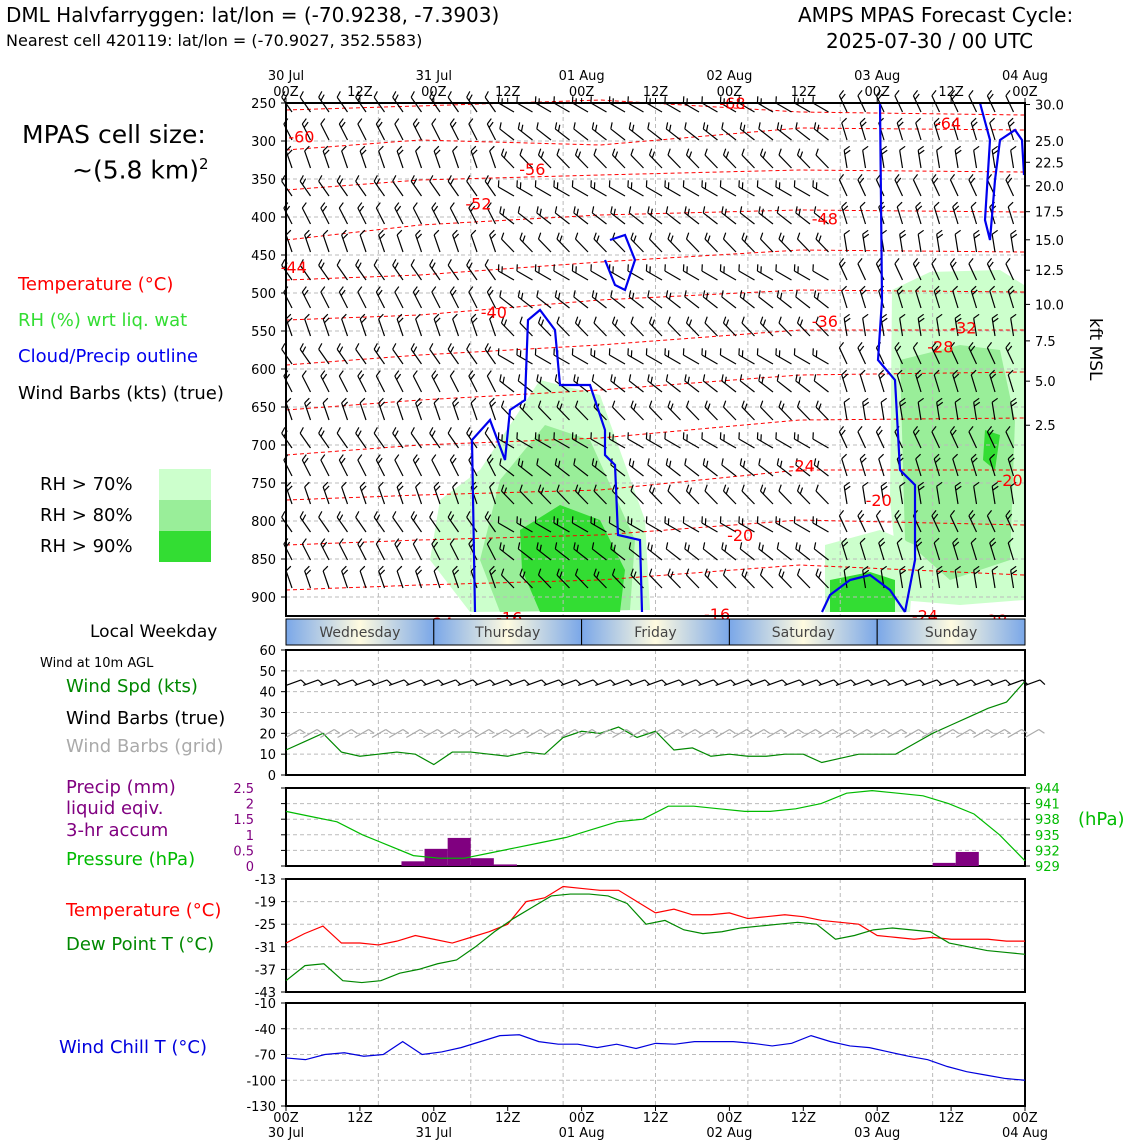  I want to click on temperature-label: -28, so click(940, 346).